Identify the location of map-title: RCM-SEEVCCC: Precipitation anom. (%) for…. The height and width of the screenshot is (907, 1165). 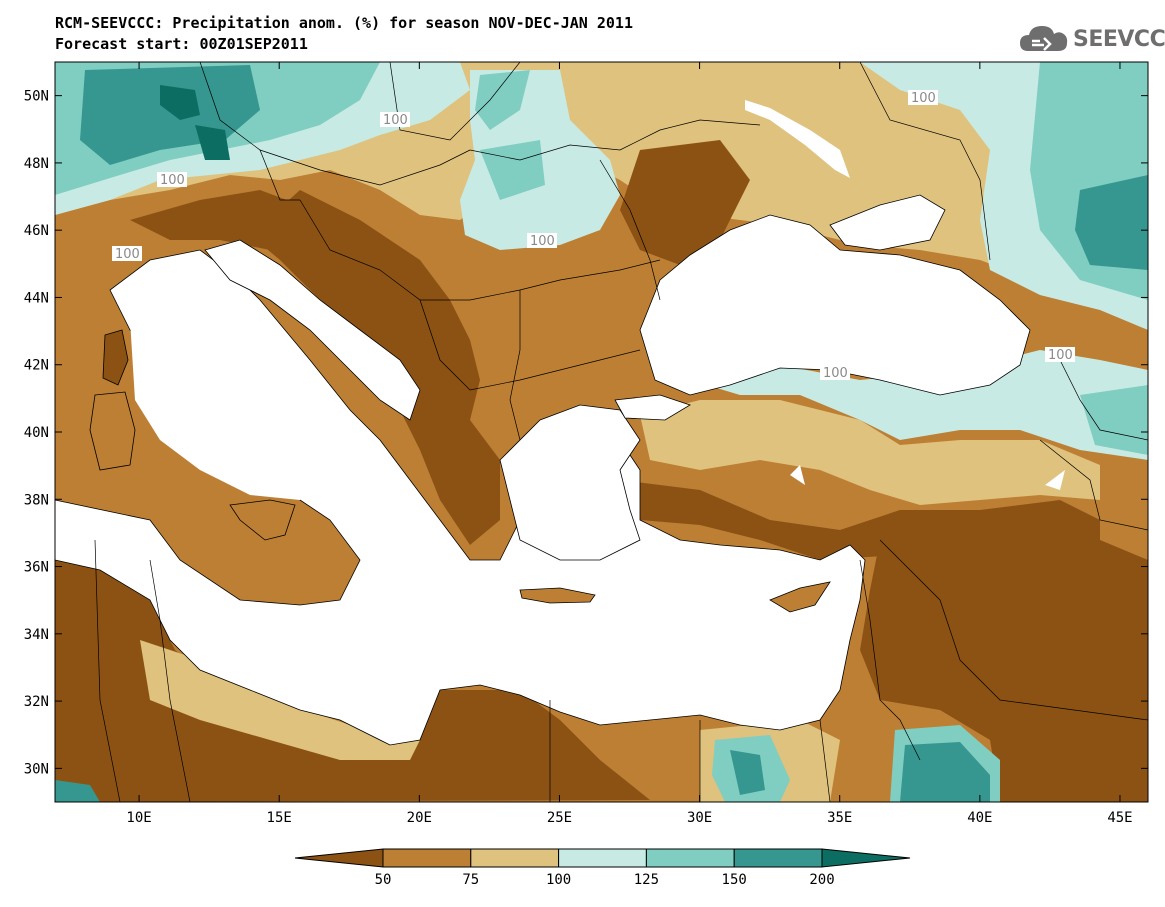
(344, 23).